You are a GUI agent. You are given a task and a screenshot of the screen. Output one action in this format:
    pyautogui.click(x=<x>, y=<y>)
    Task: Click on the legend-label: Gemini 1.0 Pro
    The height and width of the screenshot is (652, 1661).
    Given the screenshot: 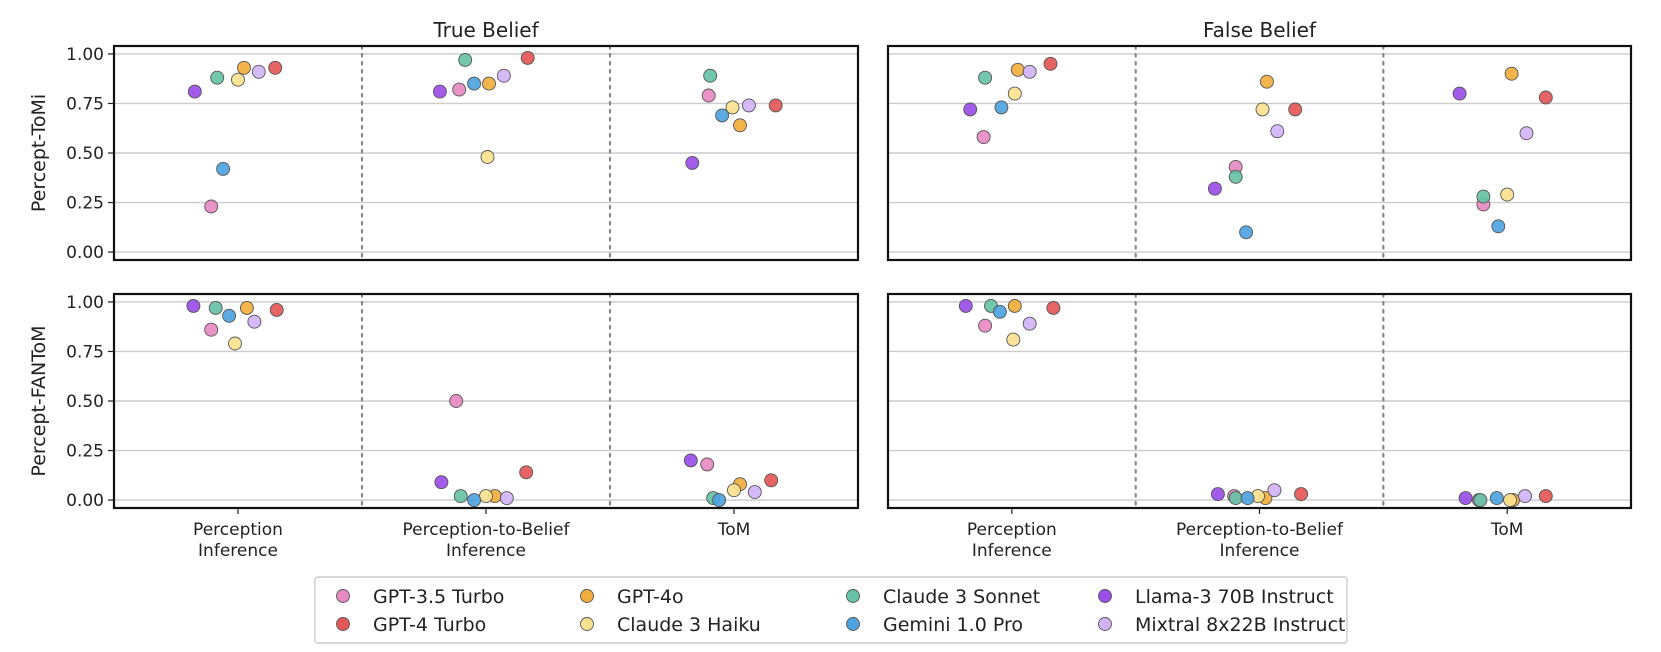 What is the action you would take?
    pyautogui.click(x=953, y=625)
    